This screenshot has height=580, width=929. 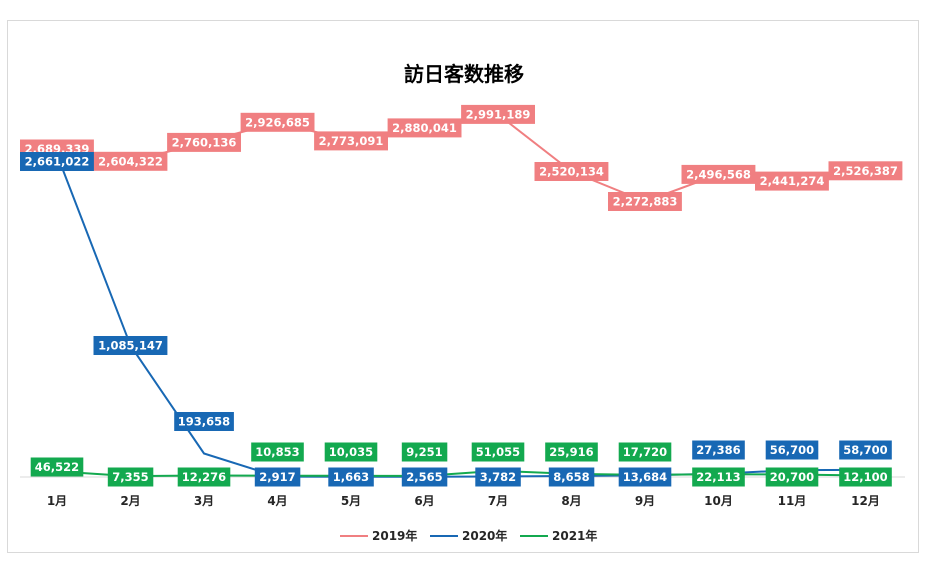 I want to click on data-label: 10,853, so click(x=277, y=452).